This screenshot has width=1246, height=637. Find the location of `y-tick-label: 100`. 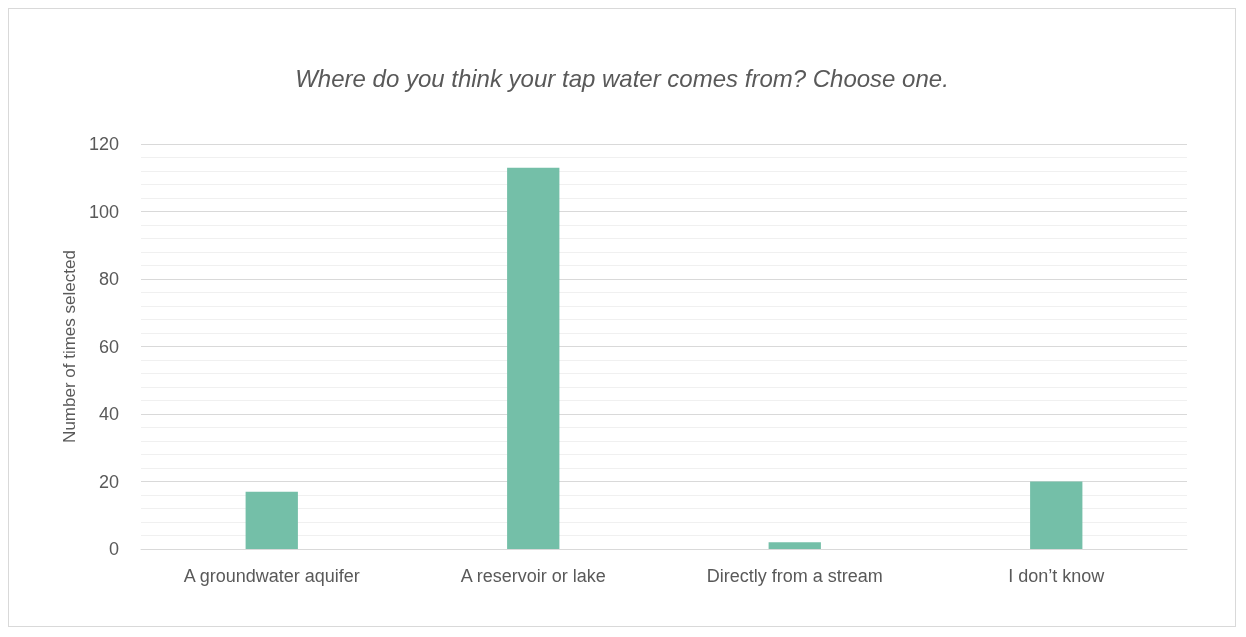

y-tick-label: 100 is located at coordinates (103, 211).